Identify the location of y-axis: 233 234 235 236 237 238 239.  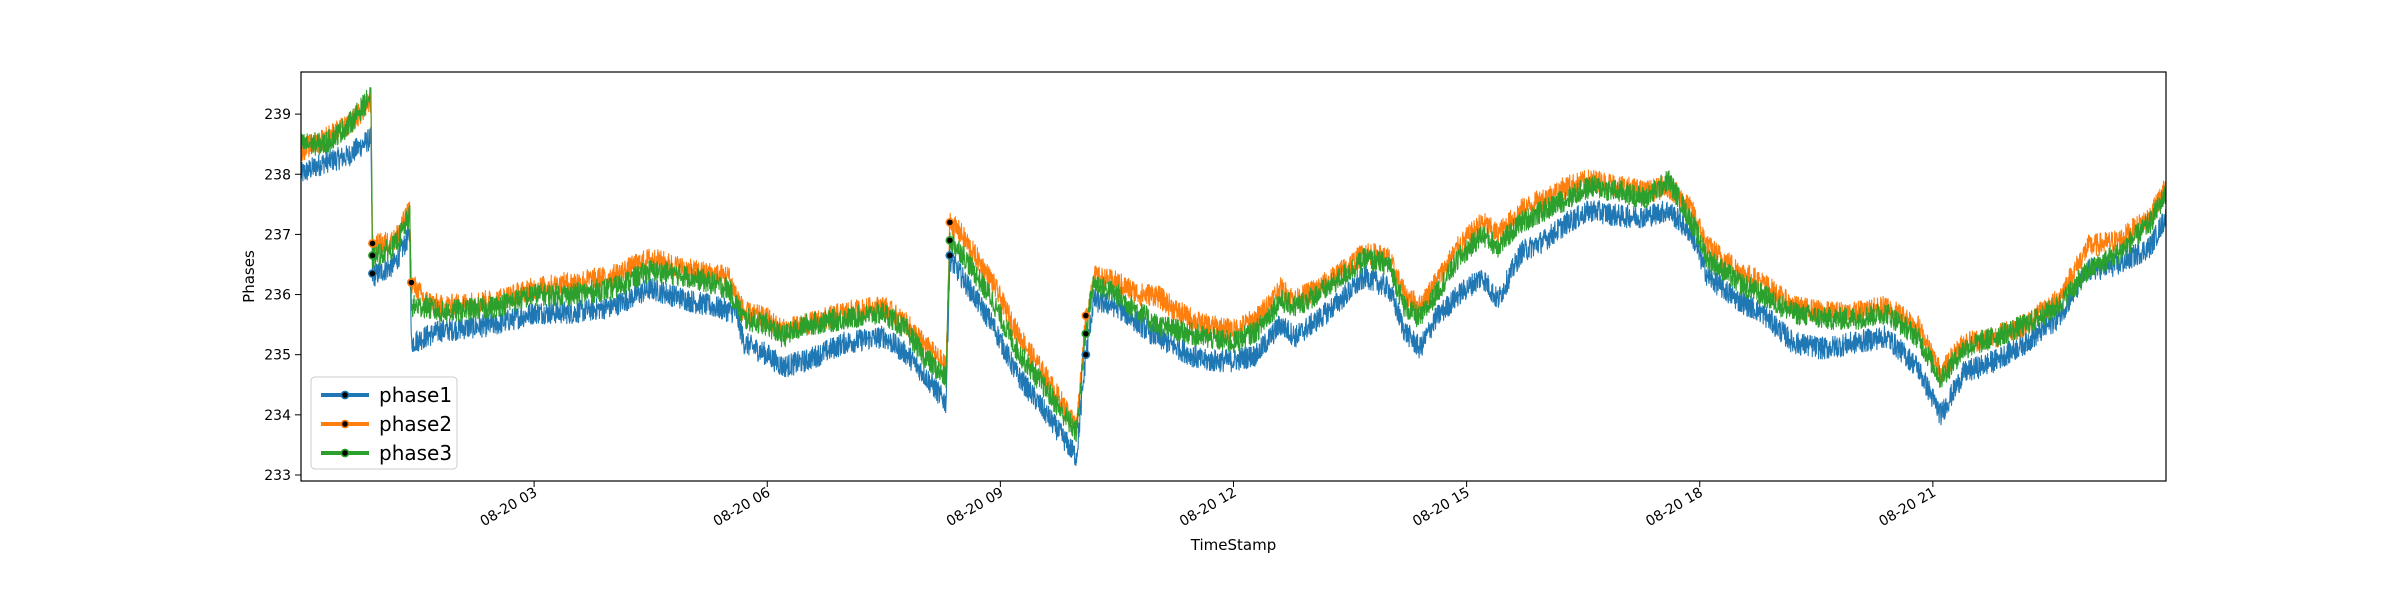
(282, 295).